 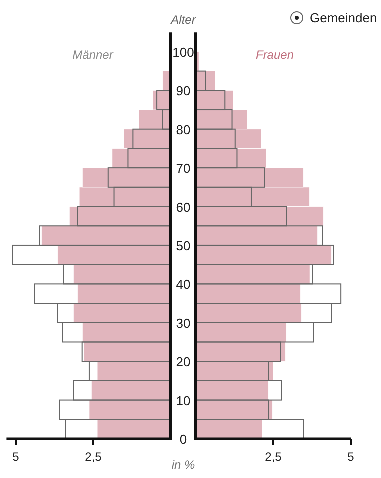 What do you see at coordinates (344, 18) in the screenshot?
I see `legend-label: Gemeinden` at bounding box center [344, 18].